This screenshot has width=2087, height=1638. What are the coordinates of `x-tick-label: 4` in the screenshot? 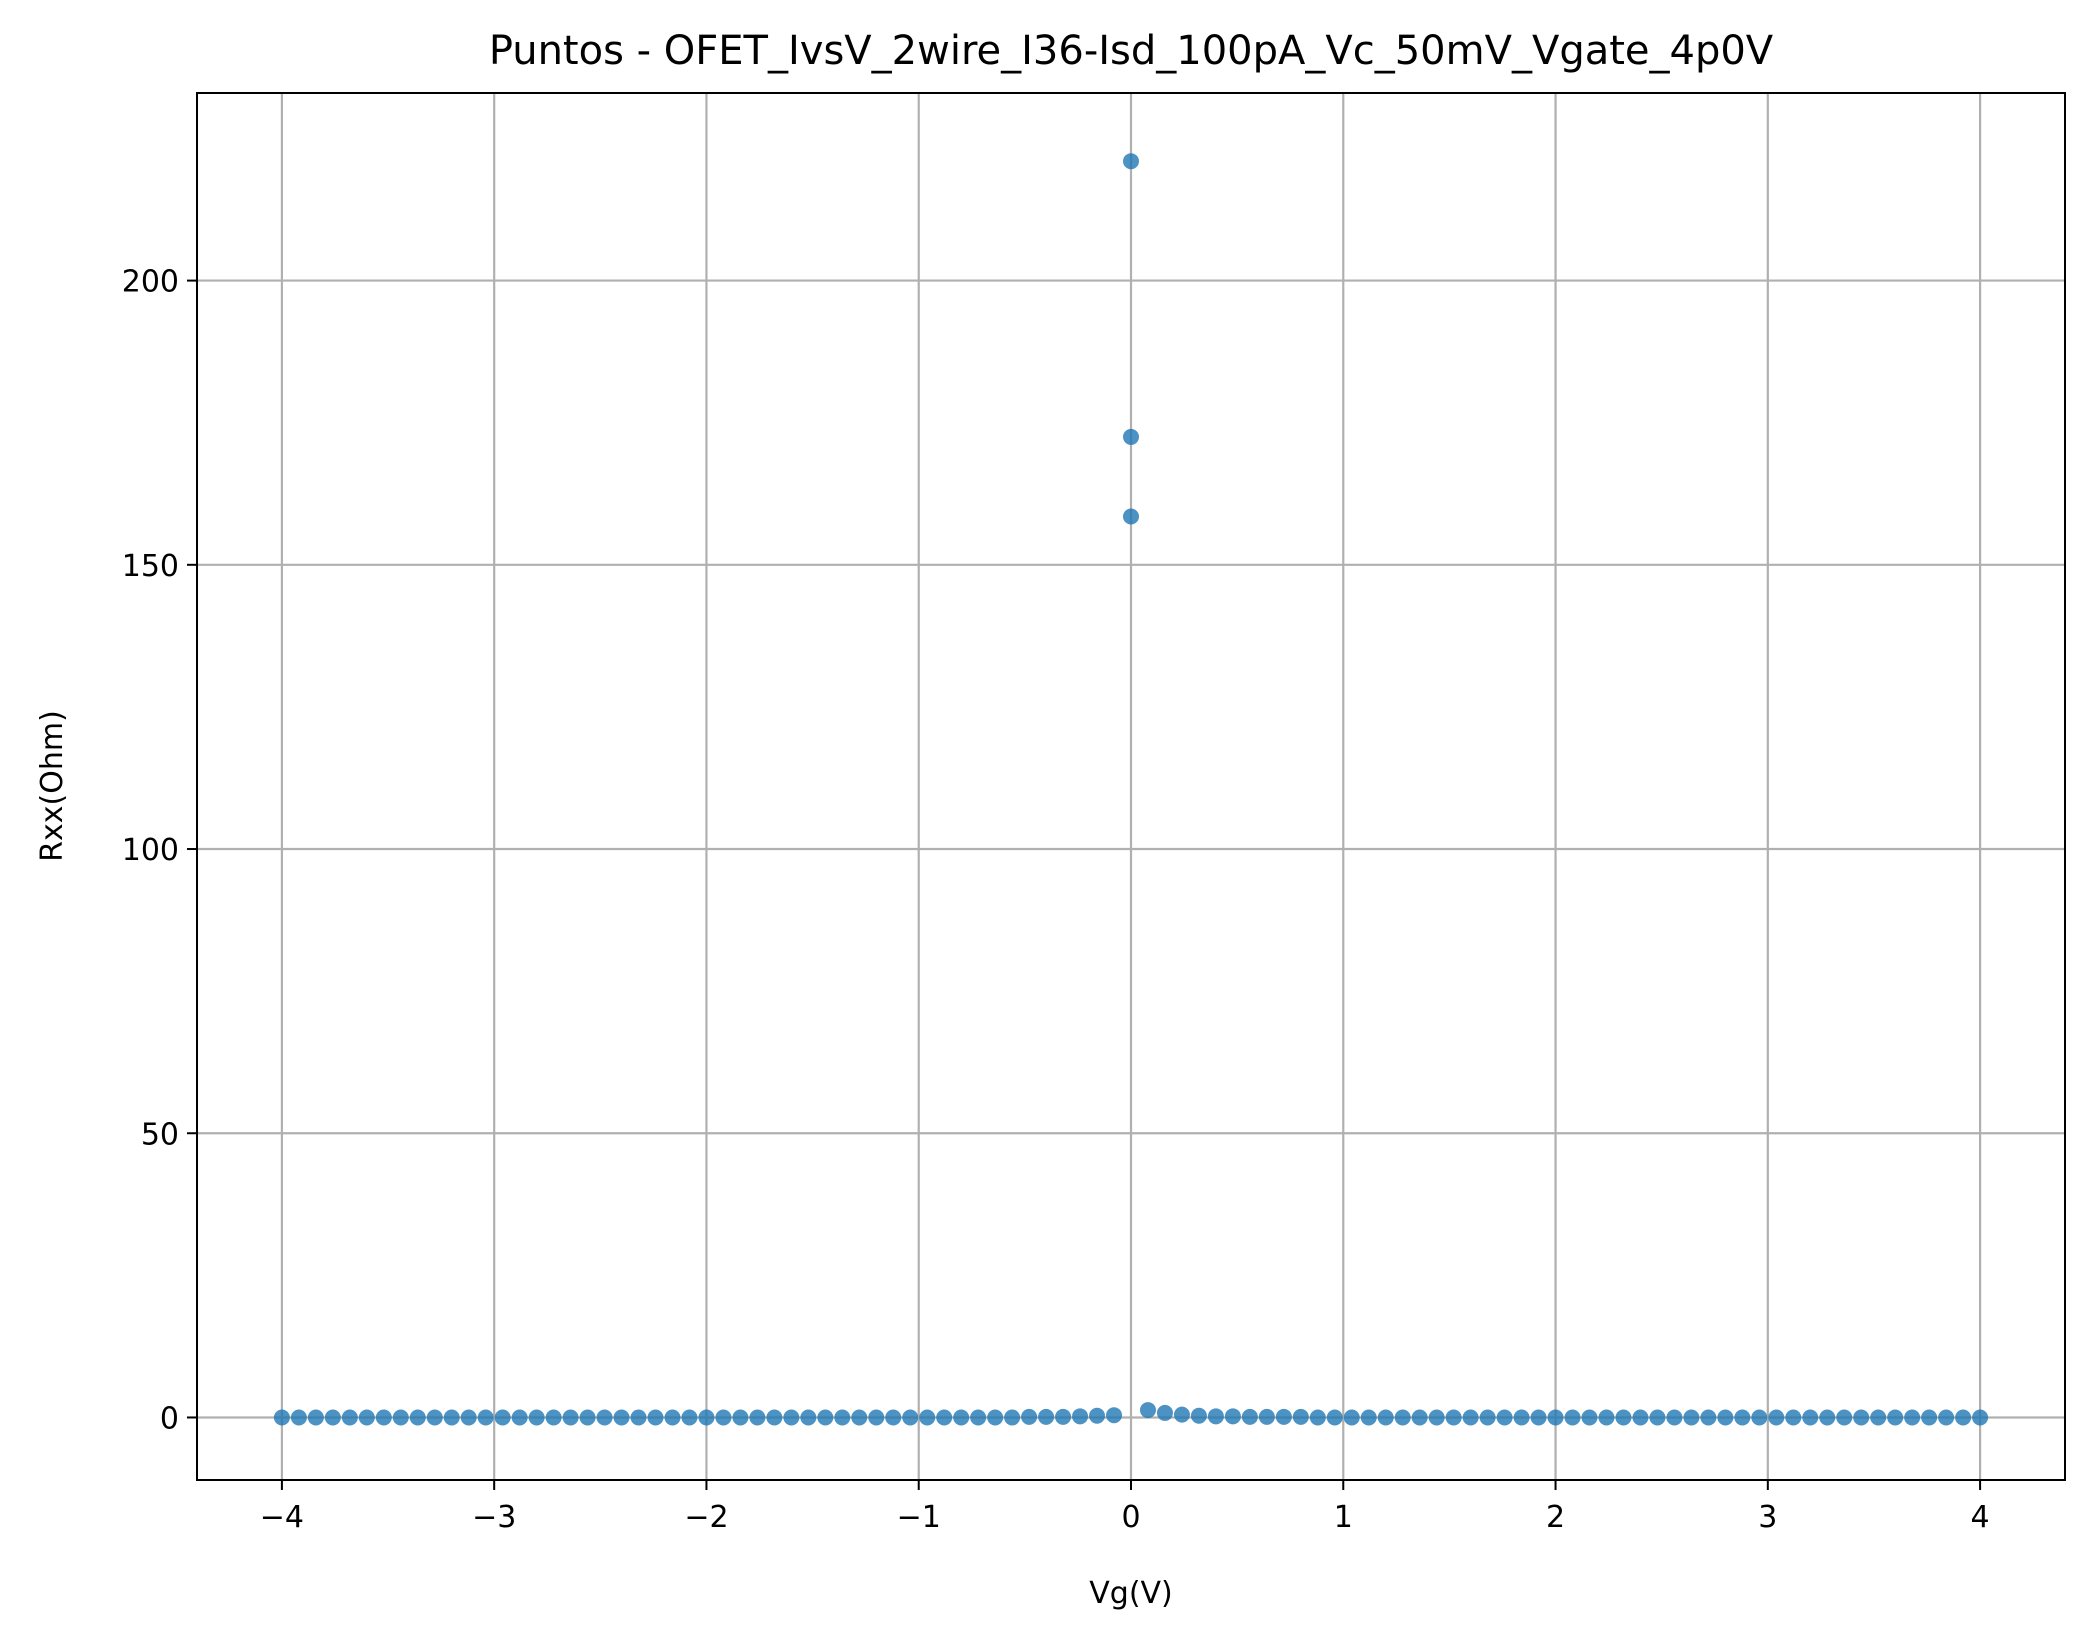 It's located at (1980, 1517).